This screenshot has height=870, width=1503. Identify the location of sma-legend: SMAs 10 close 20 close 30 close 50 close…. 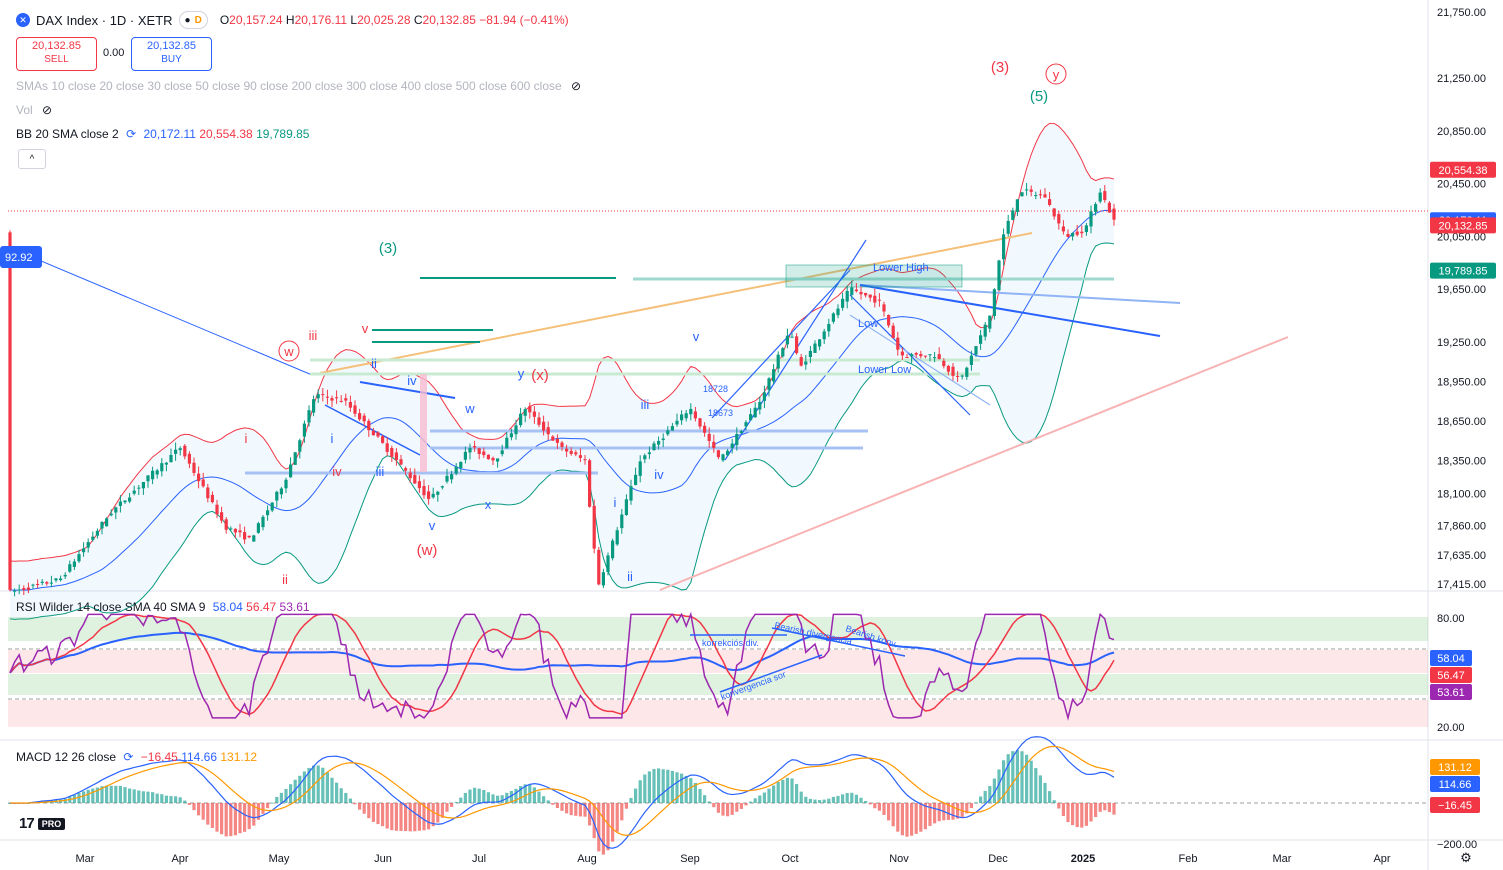
(298, 86).